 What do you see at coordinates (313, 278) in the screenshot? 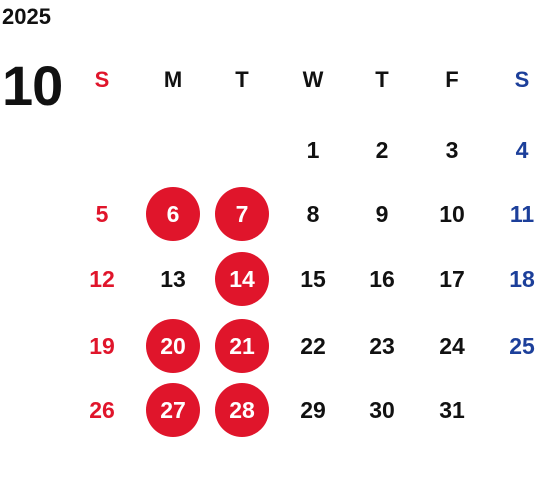
I see `day-cell: 15` at bounding box center [313, 278].